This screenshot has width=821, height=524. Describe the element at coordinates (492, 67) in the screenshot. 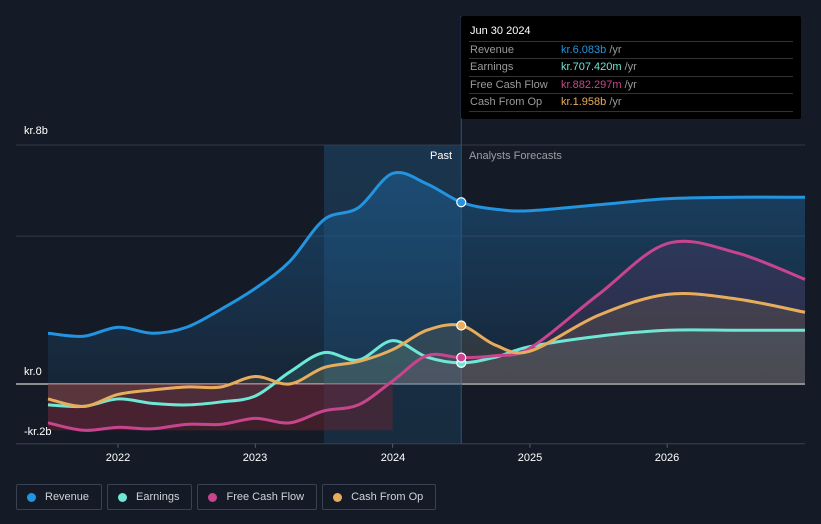

I see `tooltip-label: Earnings` at that location.